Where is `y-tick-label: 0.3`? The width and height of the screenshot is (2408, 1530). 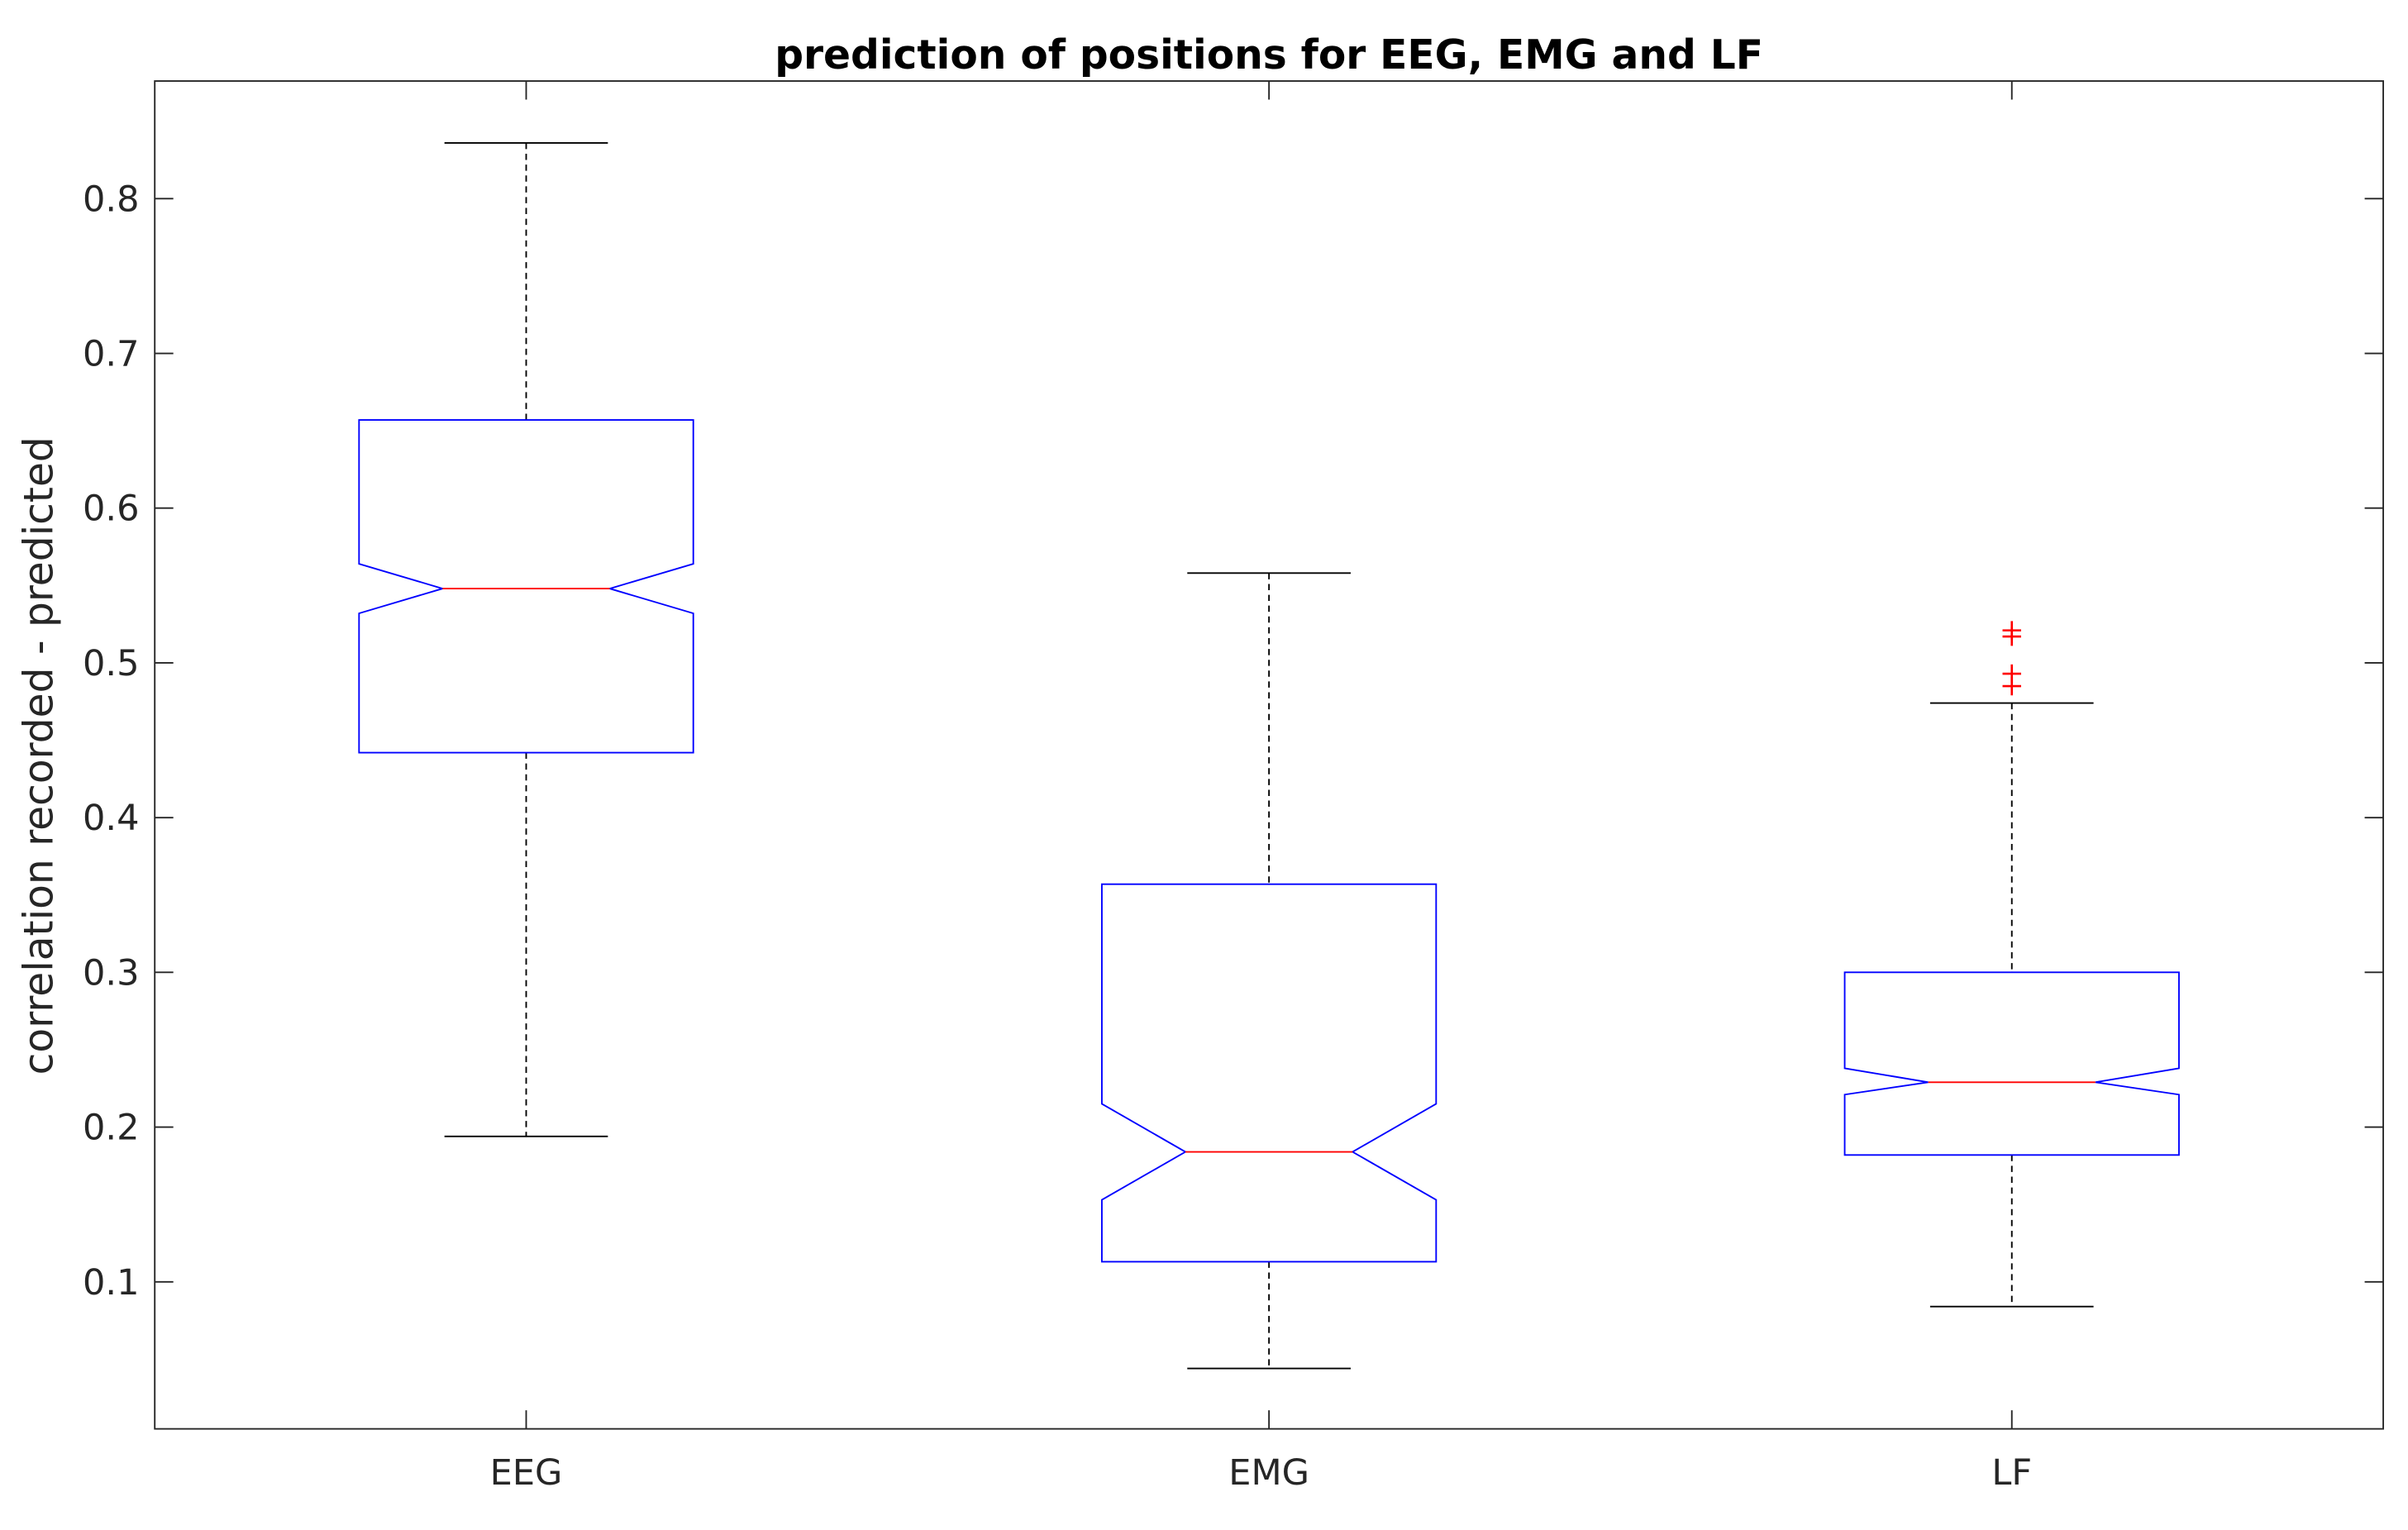
y-tick-label: 0.3 is located at coordinates (111, 973).